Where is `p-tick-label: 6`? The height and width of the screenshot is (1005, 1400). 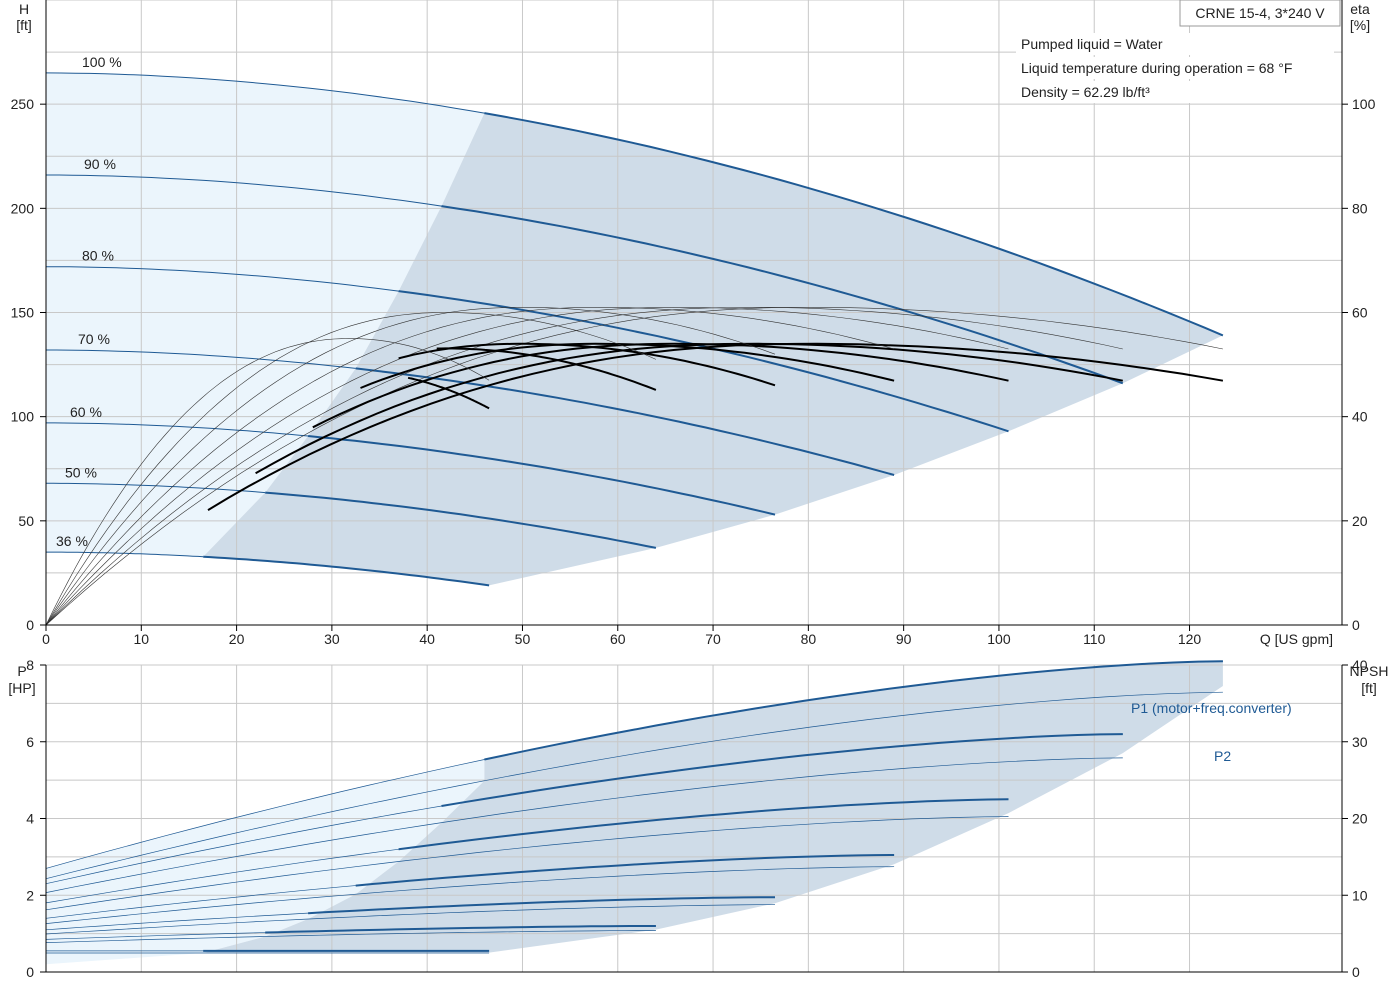
p-tick-label: 6 is located at coordinates (30, 742).